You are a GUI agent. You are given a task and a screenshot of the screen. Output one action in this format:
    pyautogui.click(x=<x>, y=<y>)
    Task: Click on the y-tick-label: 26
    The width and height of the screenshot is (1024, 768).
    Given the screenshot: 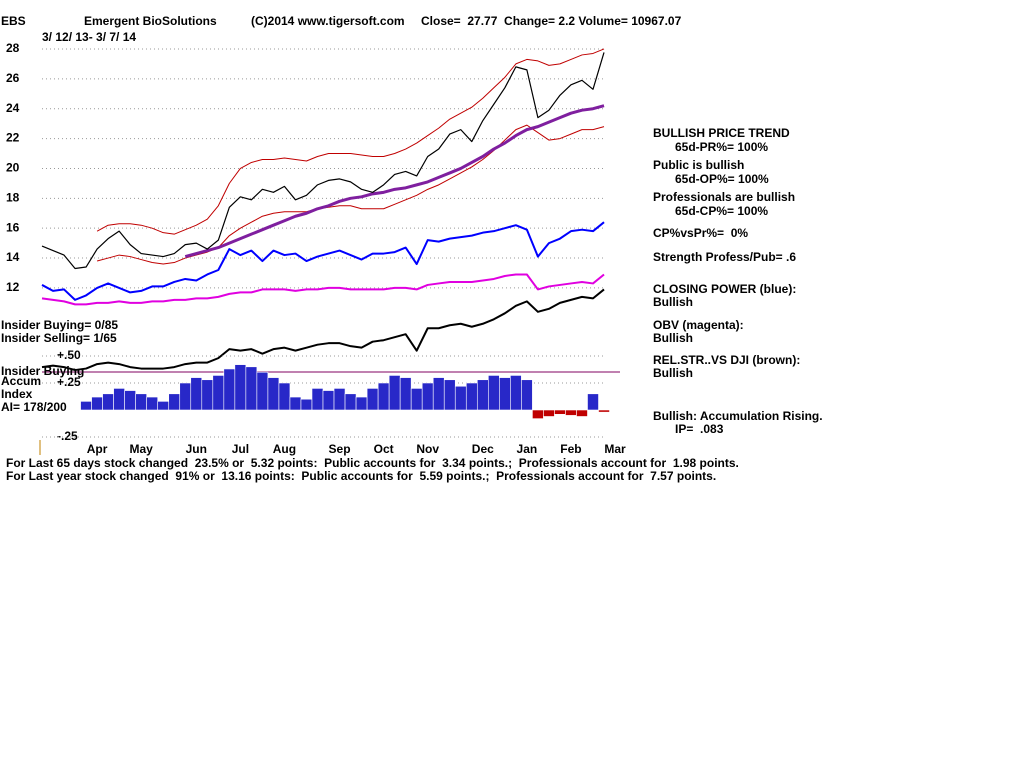 What is the action you would take?
    pyautogui.click(x=13, y=78)
    